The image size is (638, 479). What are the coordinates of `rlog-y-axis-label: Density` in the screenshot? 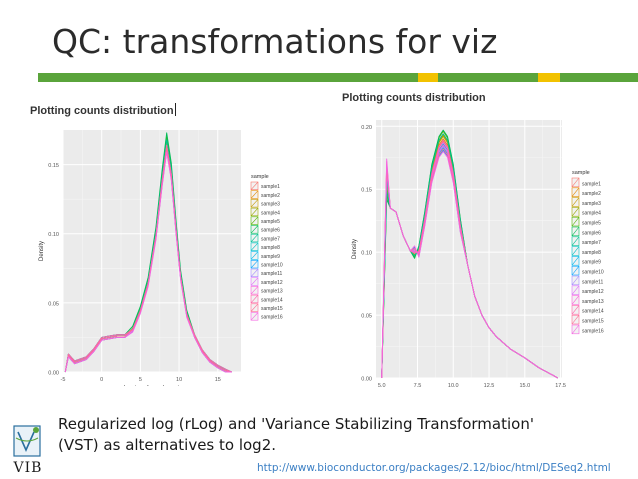 It's located at (42, 251).